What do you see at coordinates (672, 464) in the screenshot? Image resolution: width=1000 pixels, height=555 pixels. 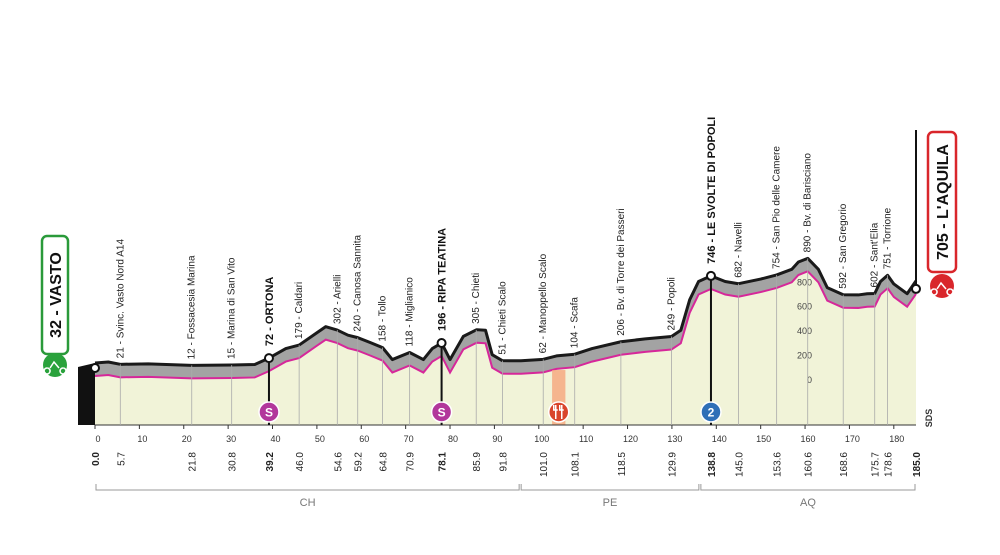 I see `km-label: 129.9` at bounding box center [672, 464].